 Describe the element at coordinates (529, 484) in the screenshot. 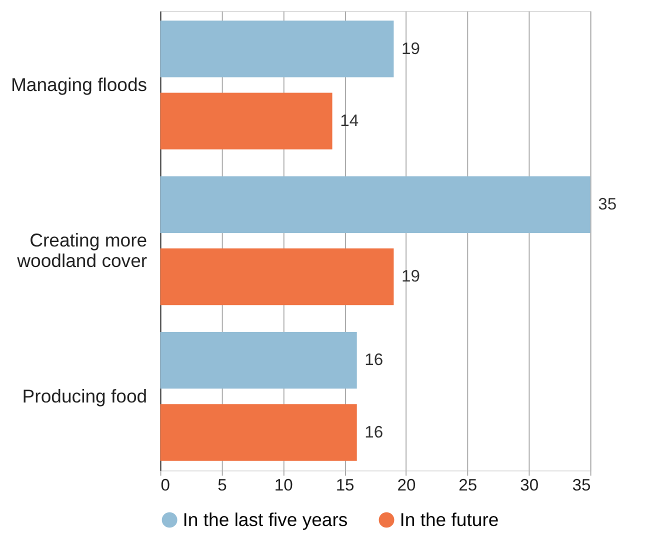

I see `x-tick-label: 30` at that location.